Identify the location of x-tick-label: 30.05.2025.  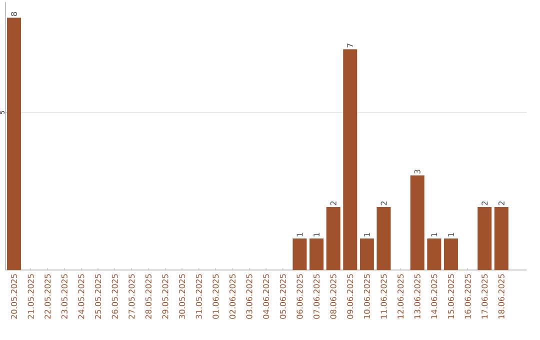
(182, 296).